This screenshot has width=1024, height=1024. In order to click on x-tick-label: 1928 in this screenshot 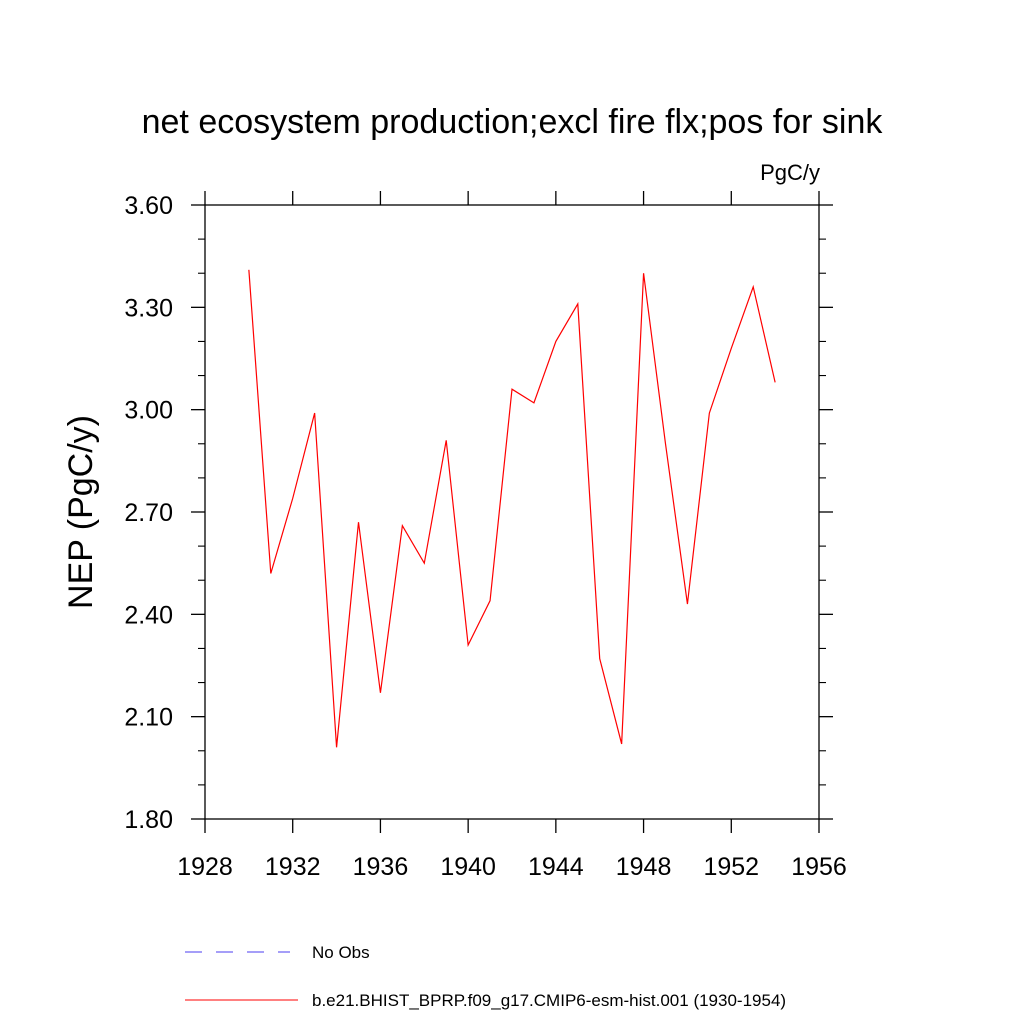, I will do `click(205, 867)`.